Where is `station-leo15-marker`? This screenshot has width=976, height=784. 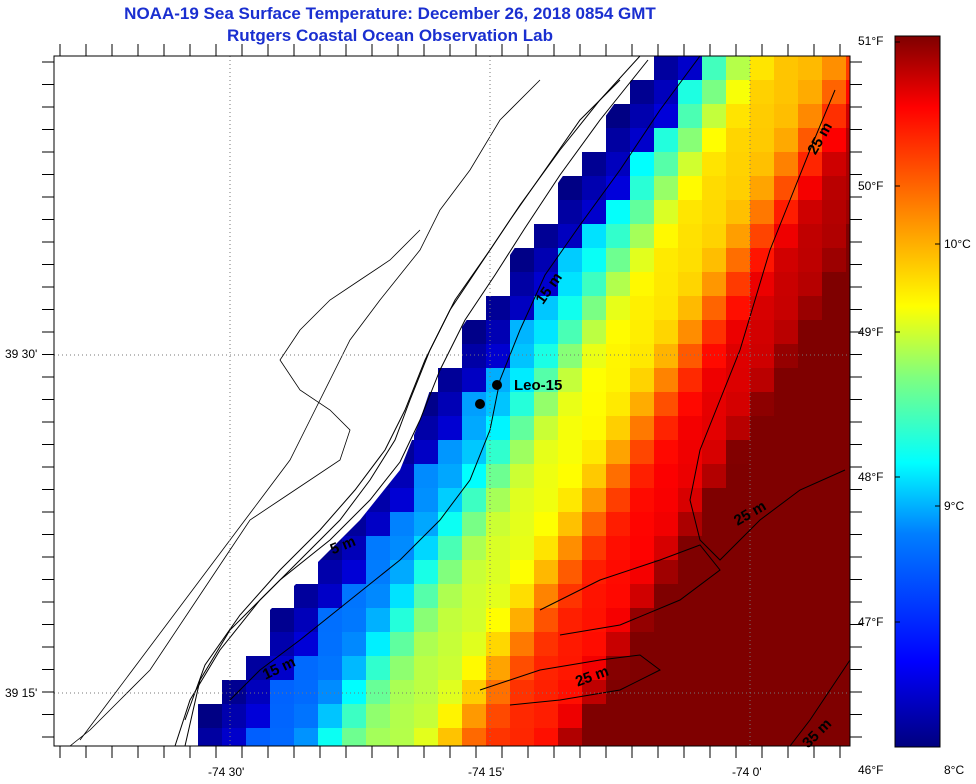 station-leo15-marker is located at coordinates (497, 385).